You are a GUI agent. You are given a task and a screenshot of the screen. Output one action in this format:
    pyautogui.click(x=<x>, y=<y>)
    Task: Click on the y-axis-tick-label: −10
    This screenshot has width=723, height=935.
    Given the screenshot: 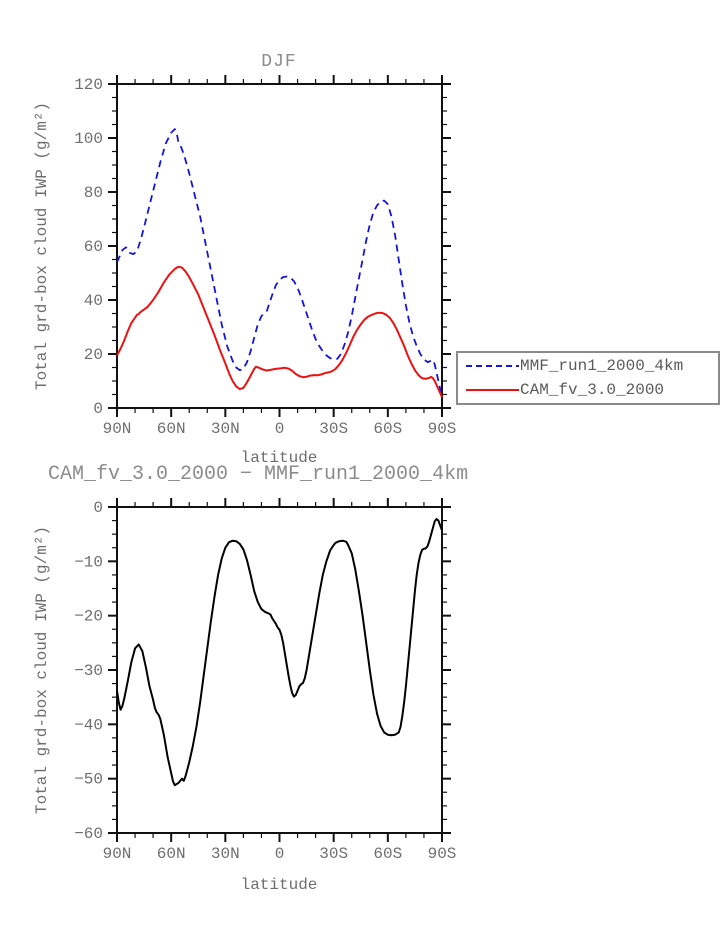 What is the action you would take?
    pyautogui.click(x=88, y=562)
    